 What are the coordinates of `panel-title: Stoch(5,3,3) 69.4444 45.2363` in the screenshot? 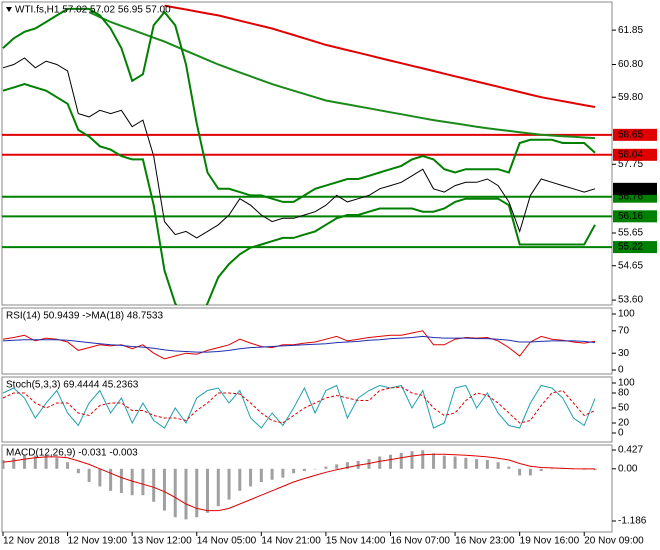 It's located at (72, 385).